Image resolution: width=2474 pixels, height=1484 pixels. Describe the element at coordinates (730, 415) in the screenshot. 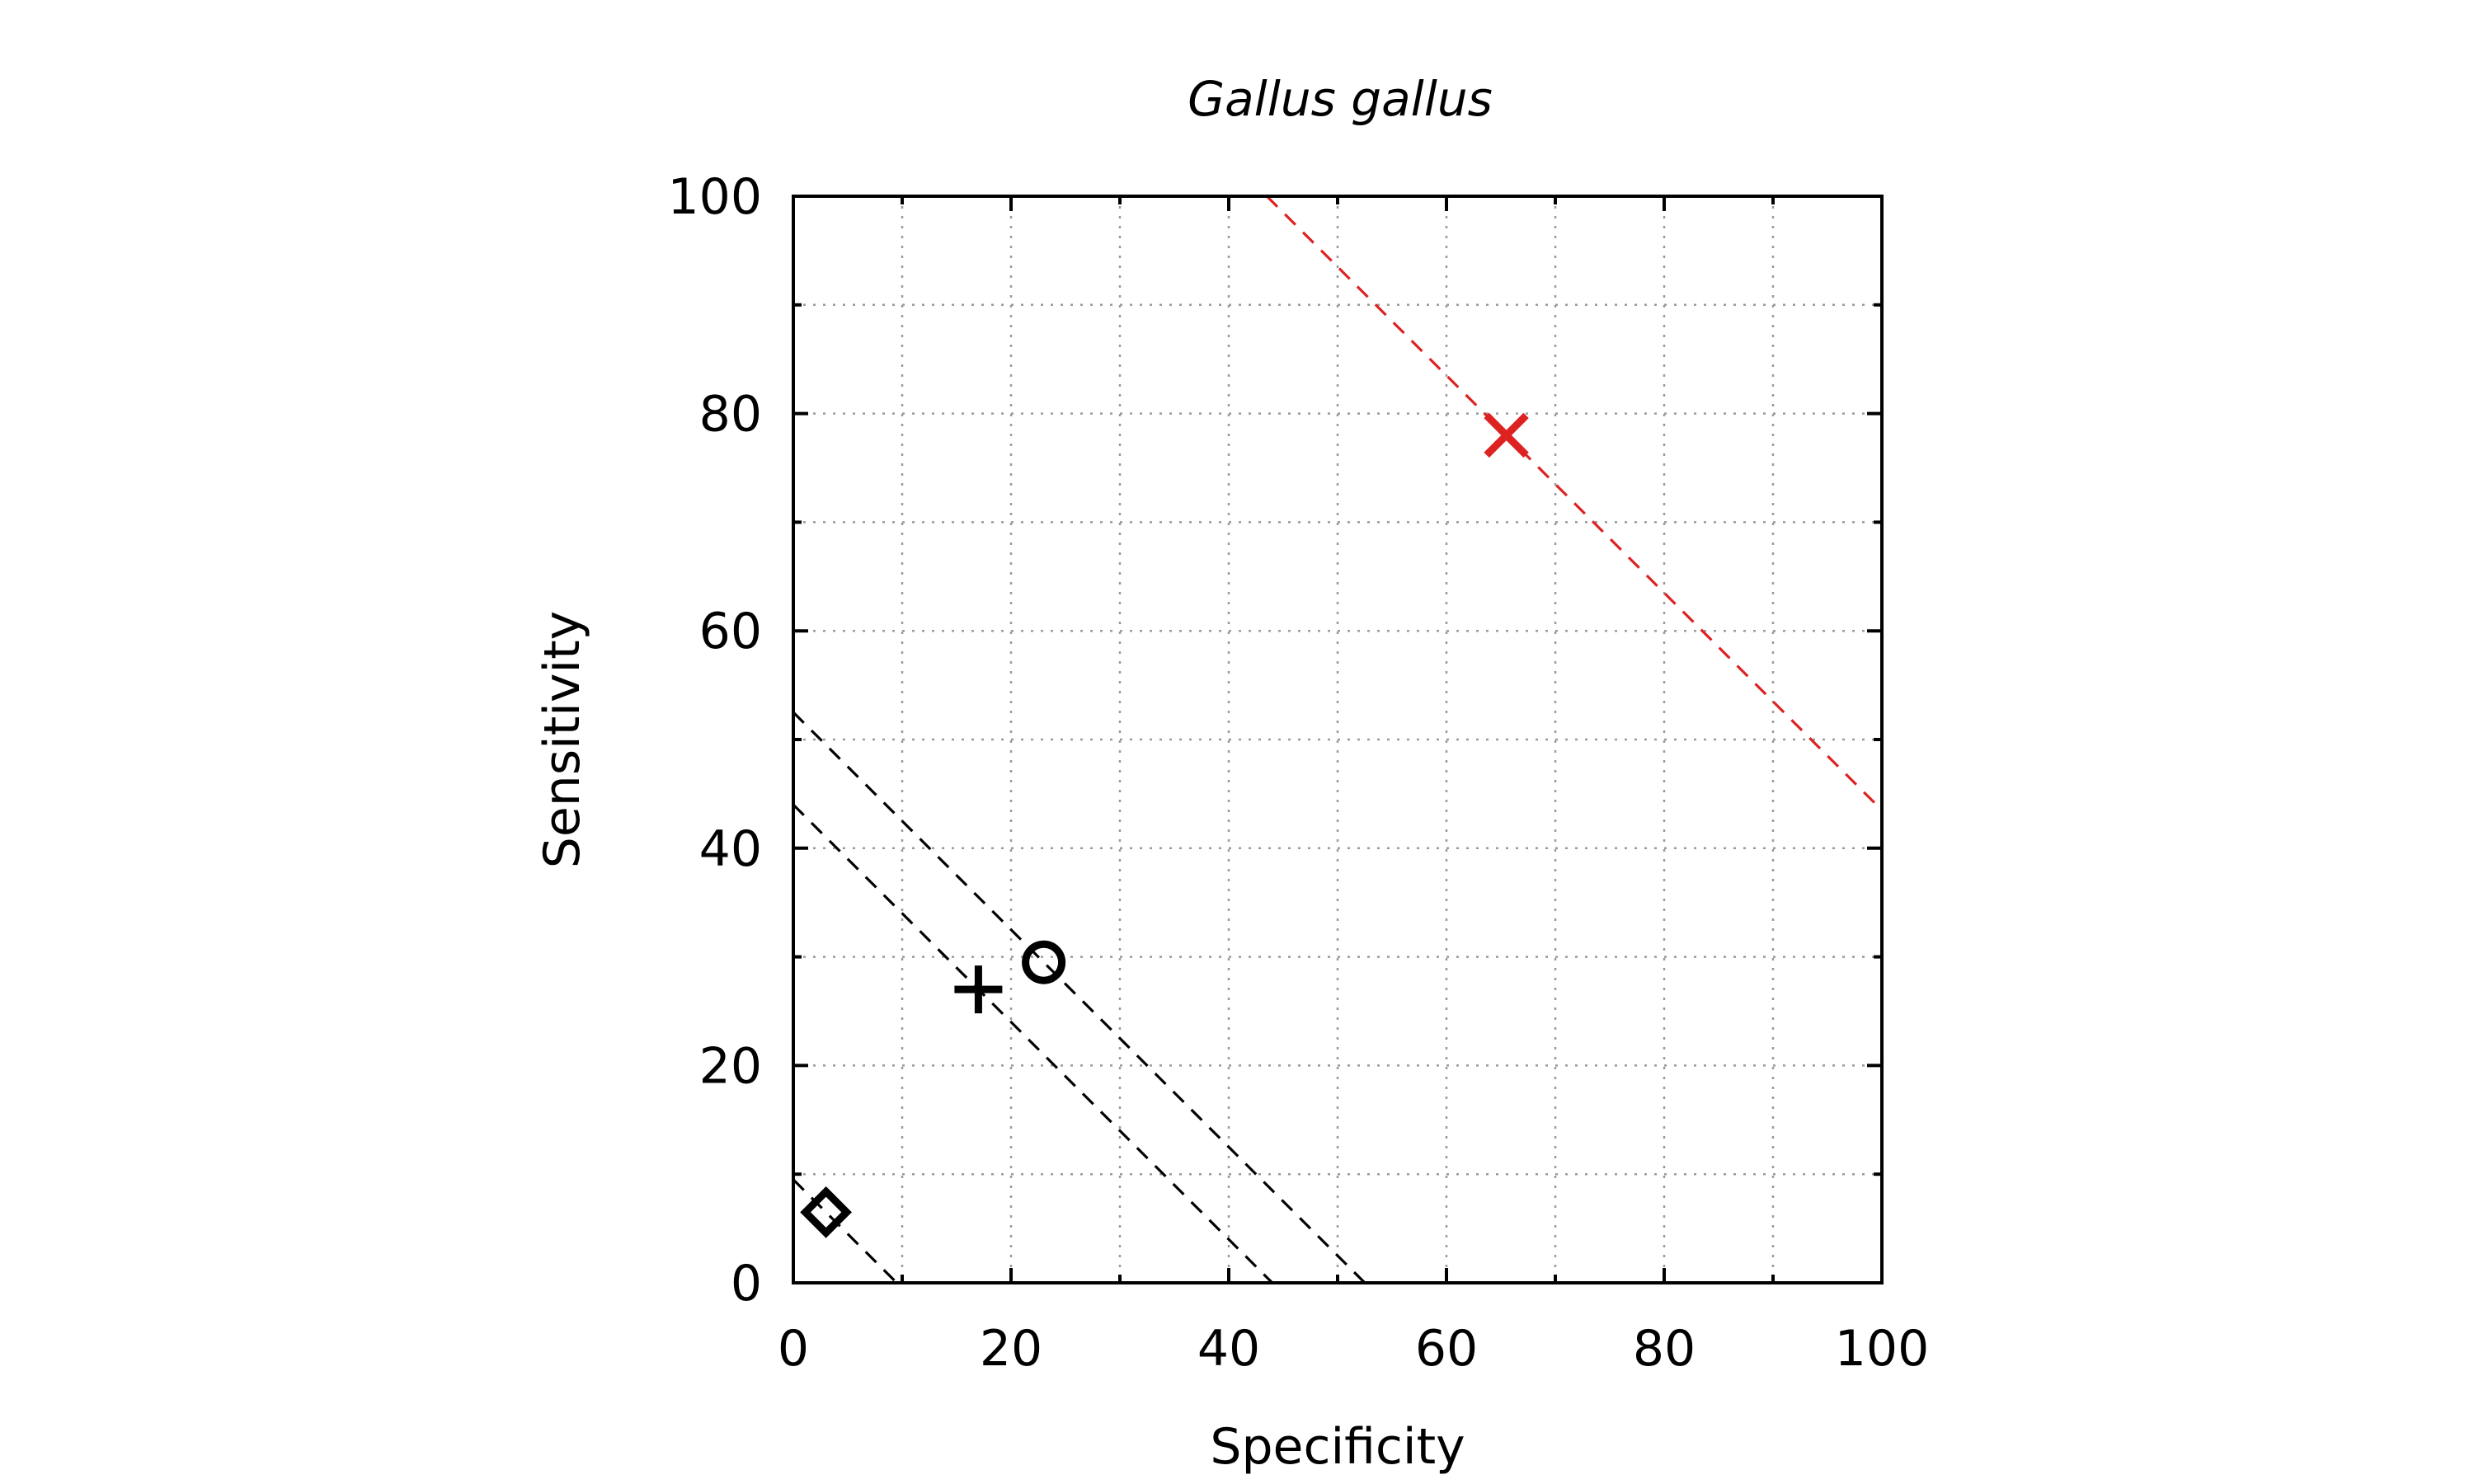

I see `y-tick-label: 80` at that location.